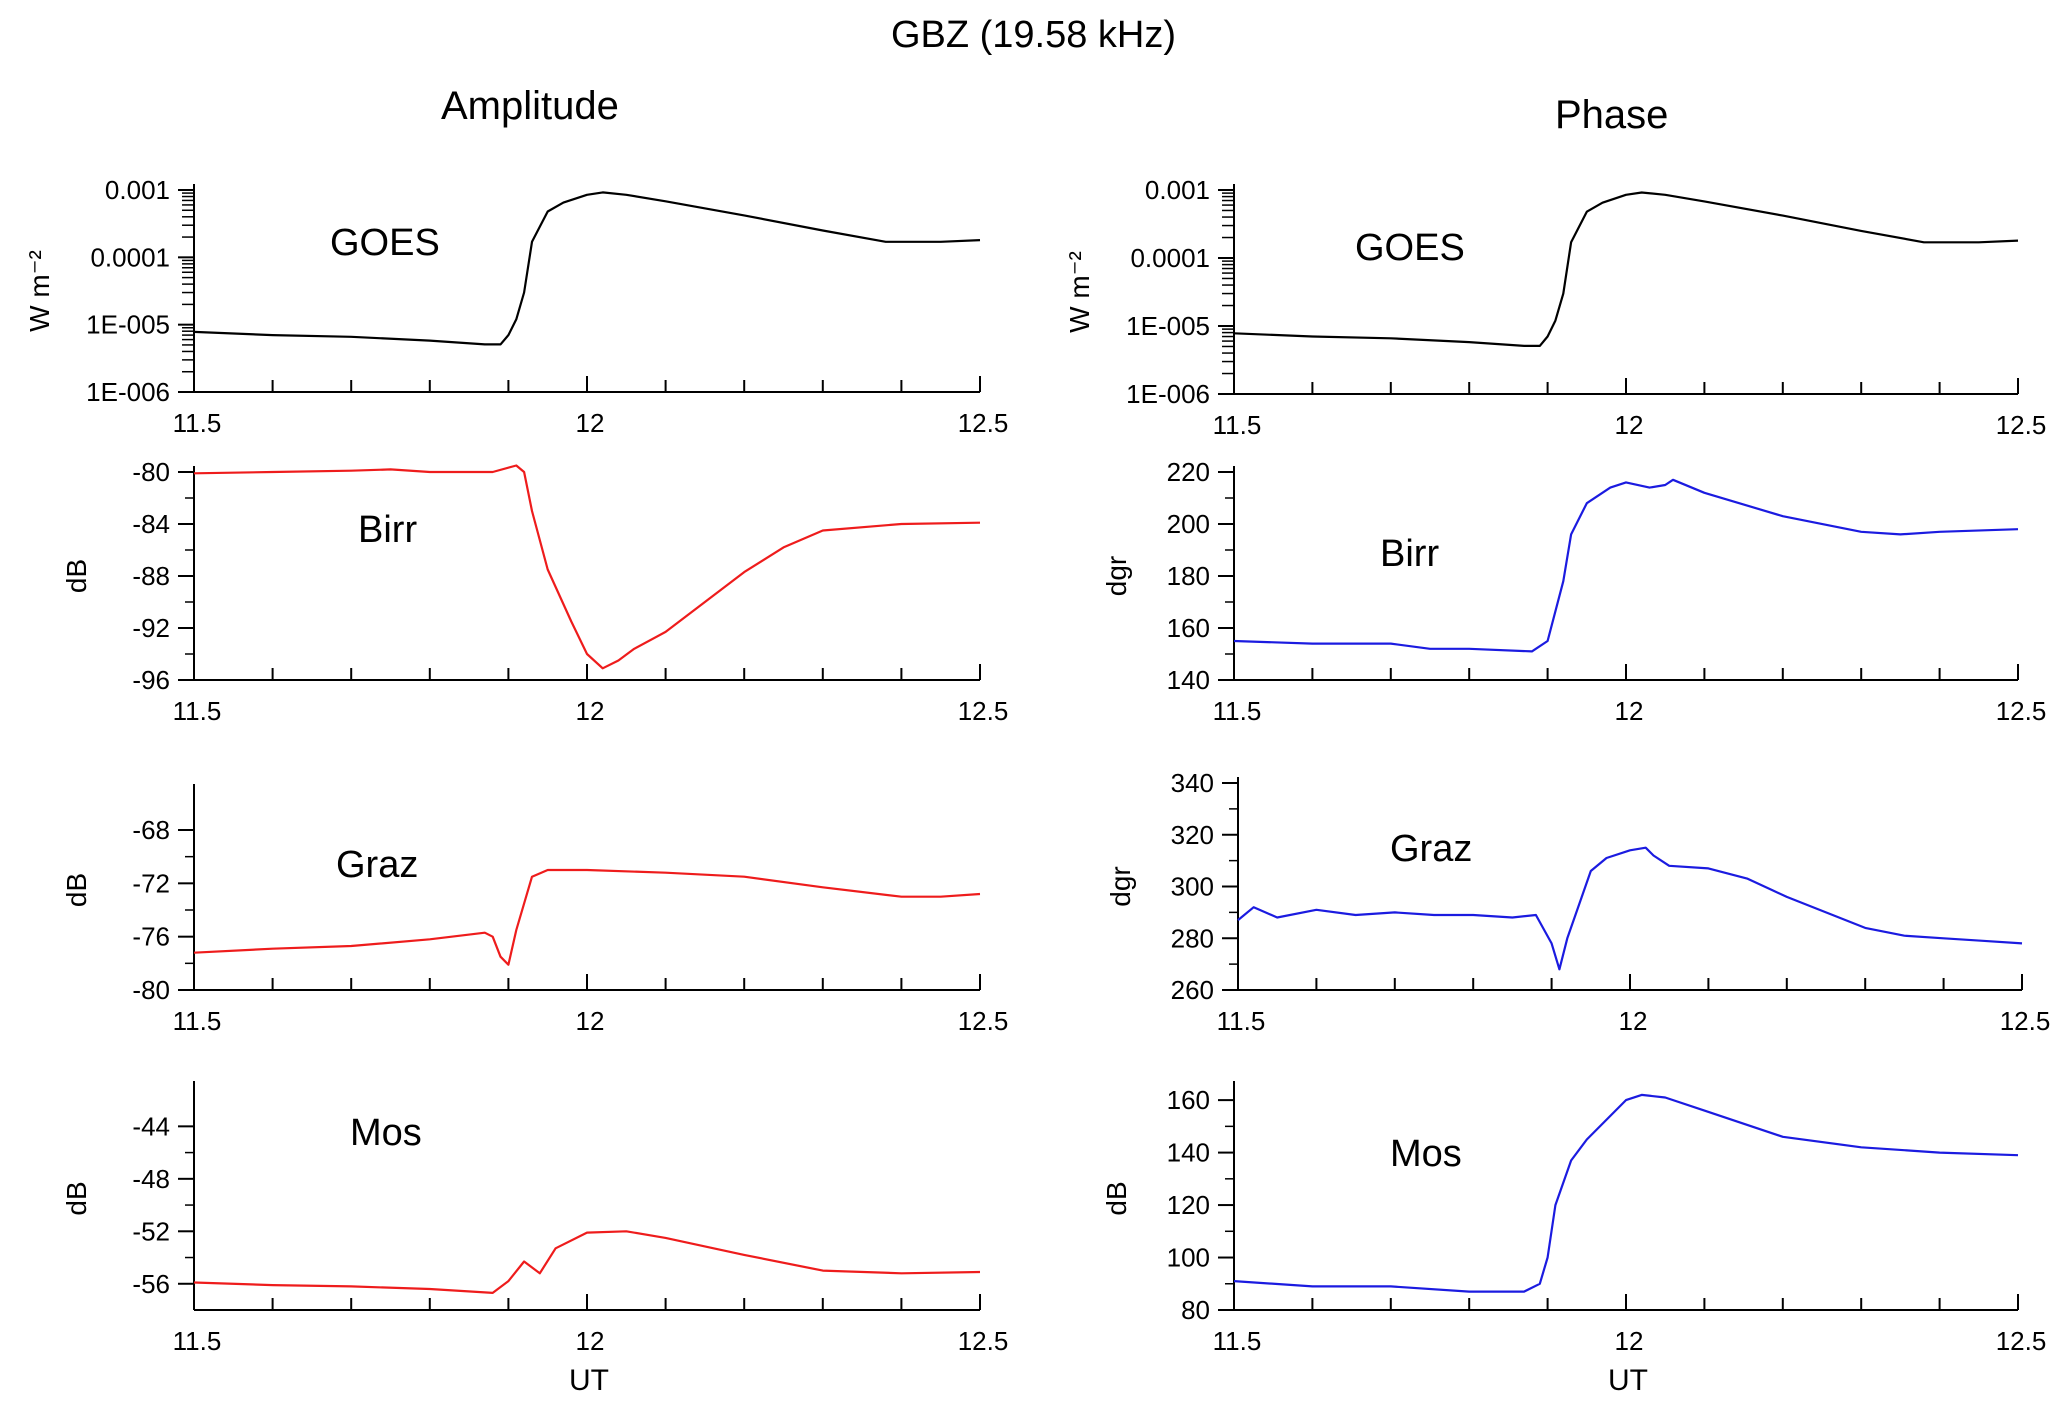 The image size is (2067, 1412). Describe the element at coordinates (76, 576) in the screenshot. I see `amp-birr-y-axis-label: dB` at that location.